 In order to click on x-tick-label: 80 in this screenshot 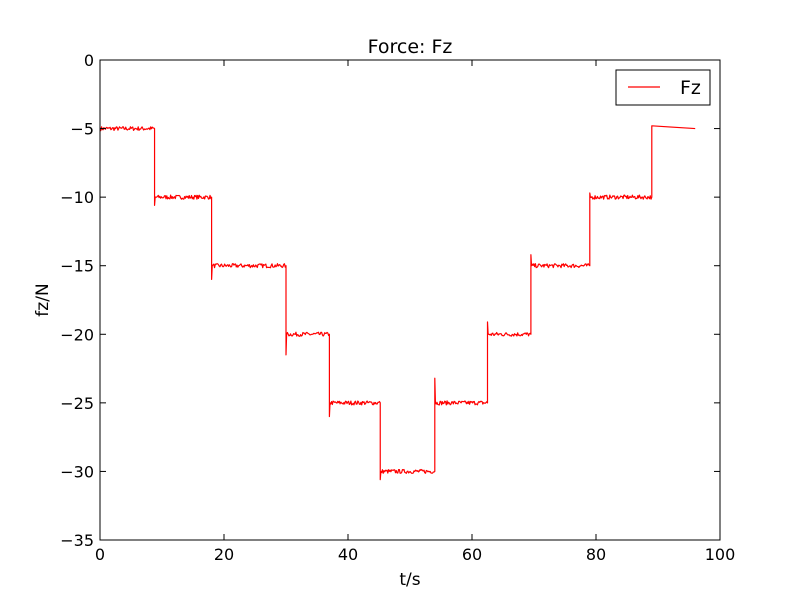, I will do `click(596, 554)`.